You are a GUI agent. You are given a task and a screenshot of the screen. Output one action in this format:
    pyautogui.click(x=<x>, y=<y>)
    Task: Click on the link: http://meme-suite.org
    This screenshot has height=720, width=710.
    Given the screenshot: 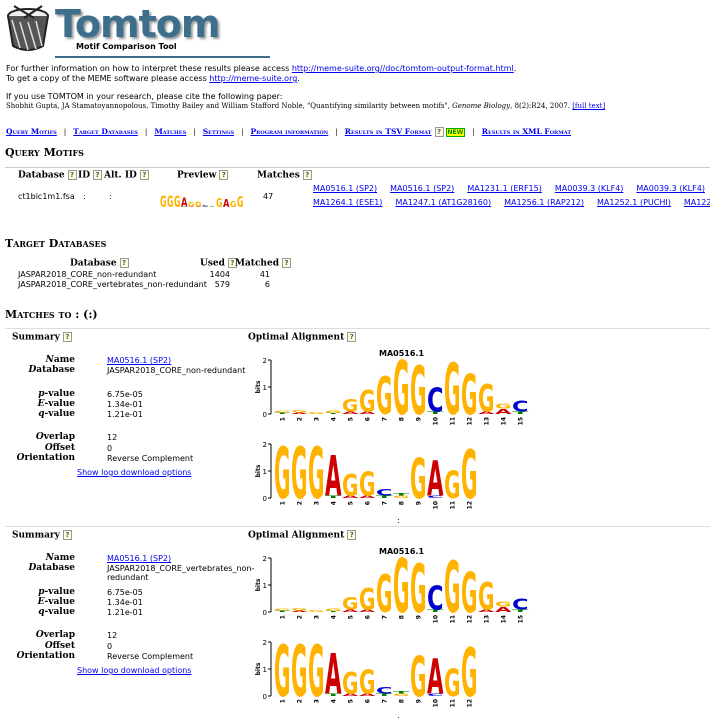 What is the action you would take?
    pyautogui.click(x=253, y=78)
    